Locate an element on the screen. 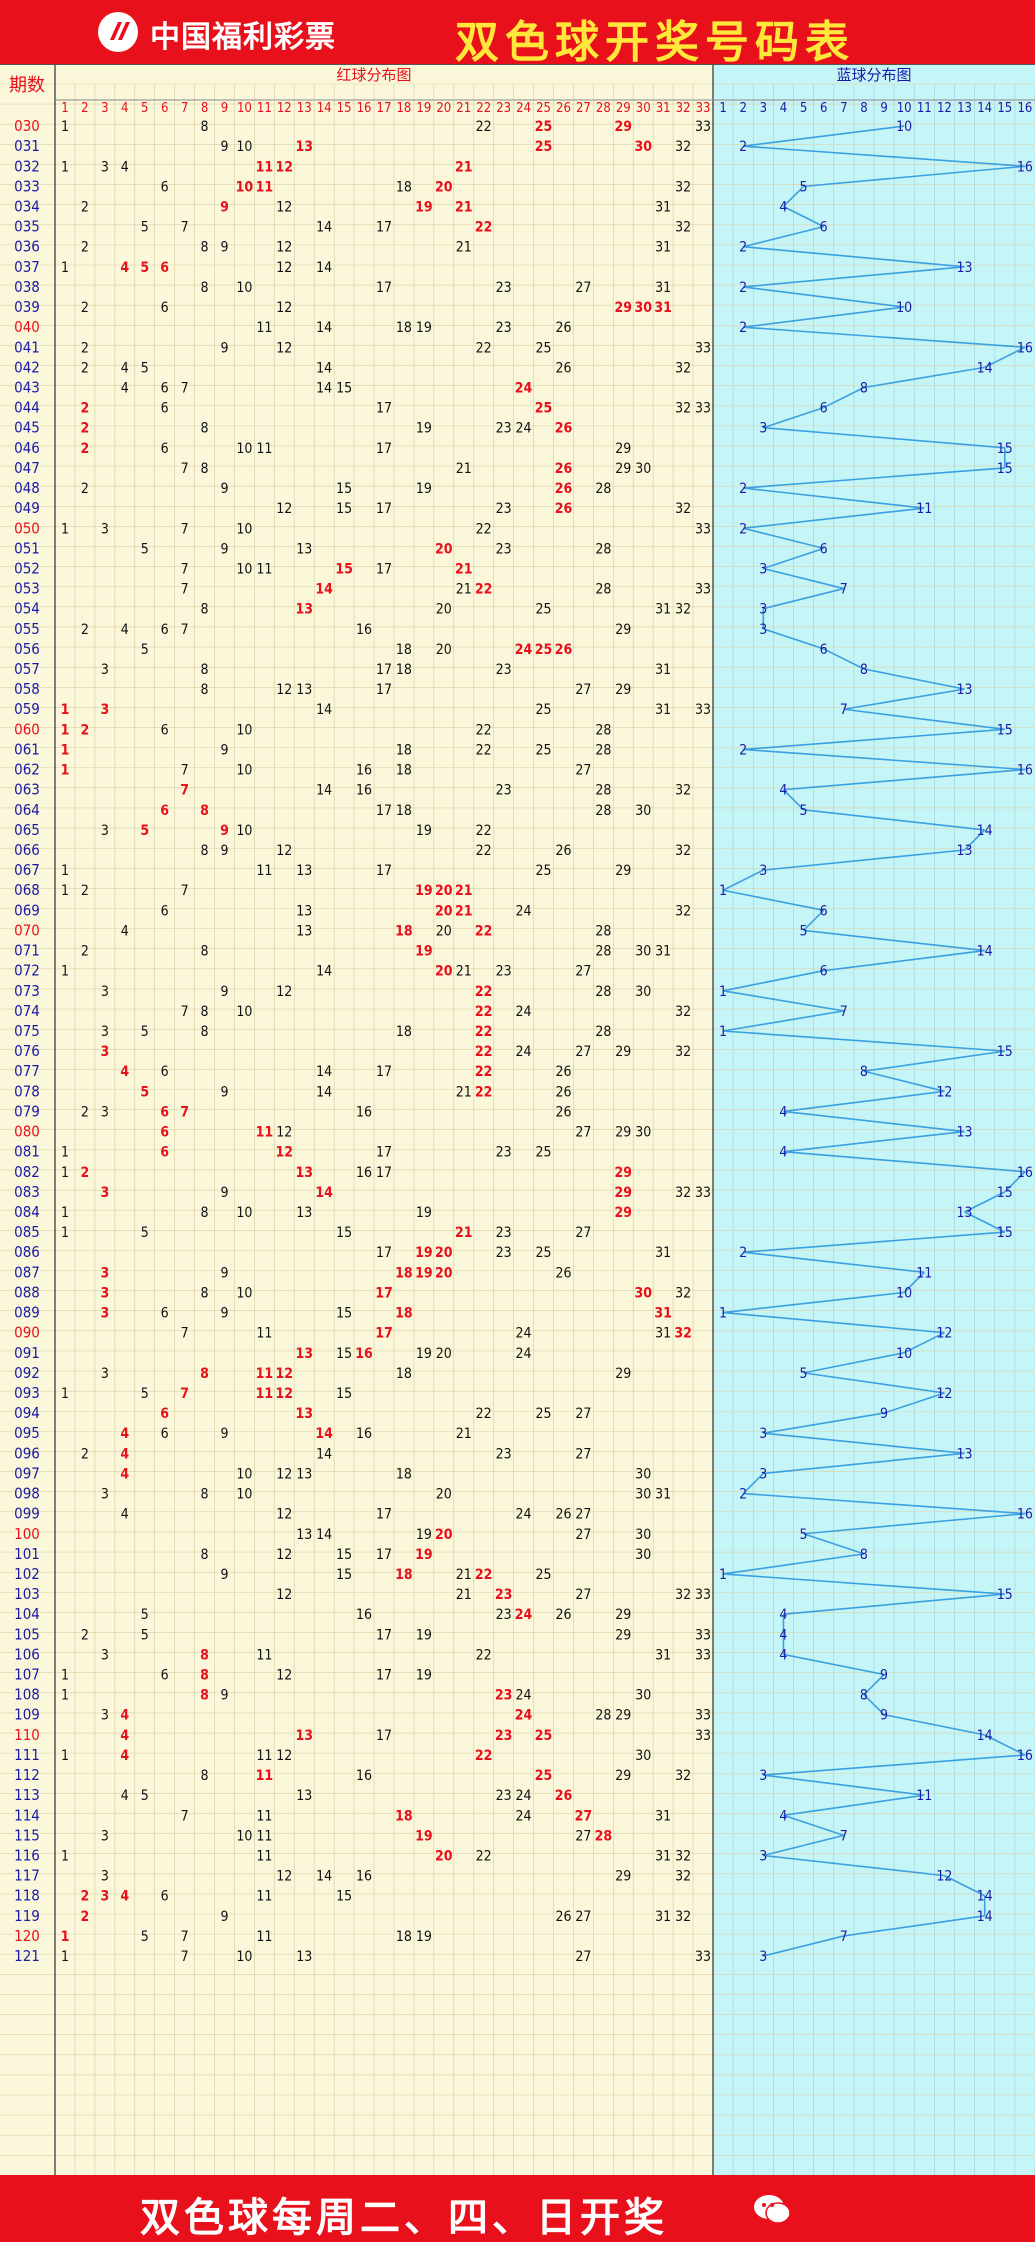 The height and width of the screenshot is (2243, 1035). blue-ball-number: 7 is located at coordinates (844, 1836).